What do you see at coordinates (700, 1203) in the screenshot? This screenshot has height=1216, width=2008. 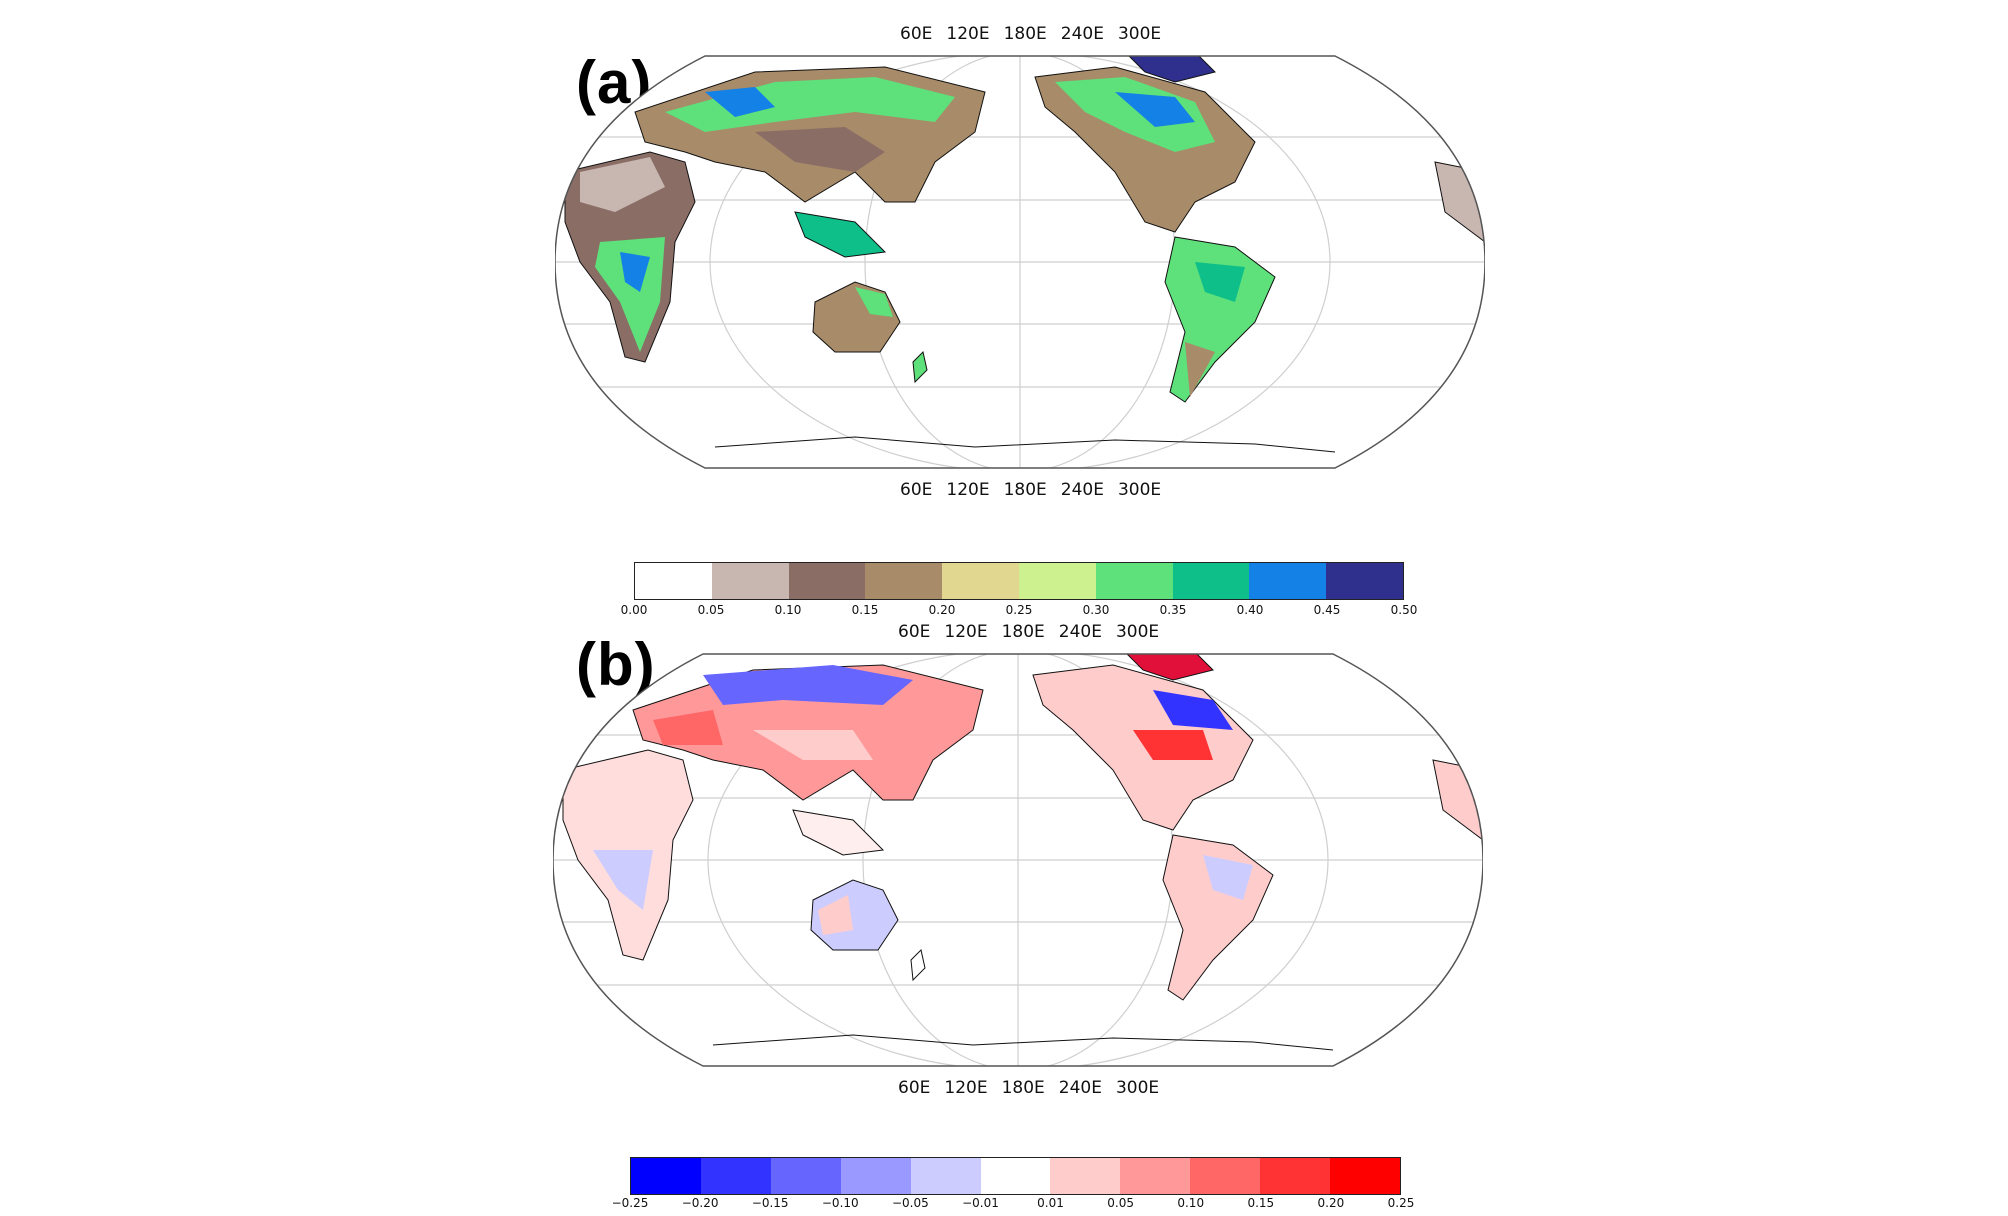 I see `colorbar-tick-label: −0.20` at bounding box center [700, 1203].